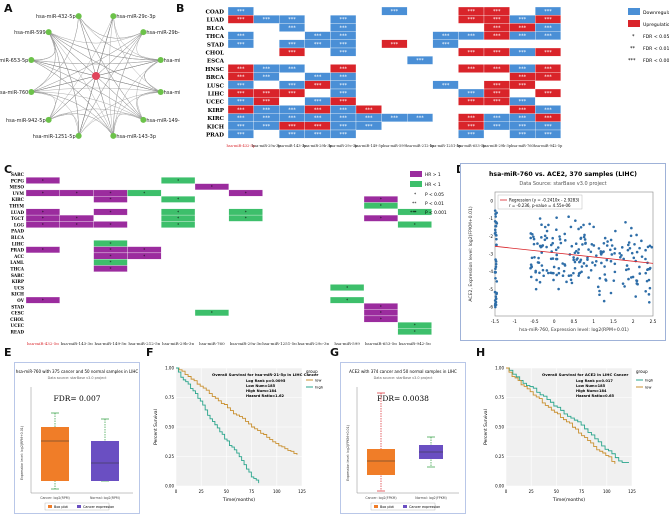 The width and height of the screenshot is (669, 517). I want to click on heatmap-c-row-label: KICH, so click(17, 294).